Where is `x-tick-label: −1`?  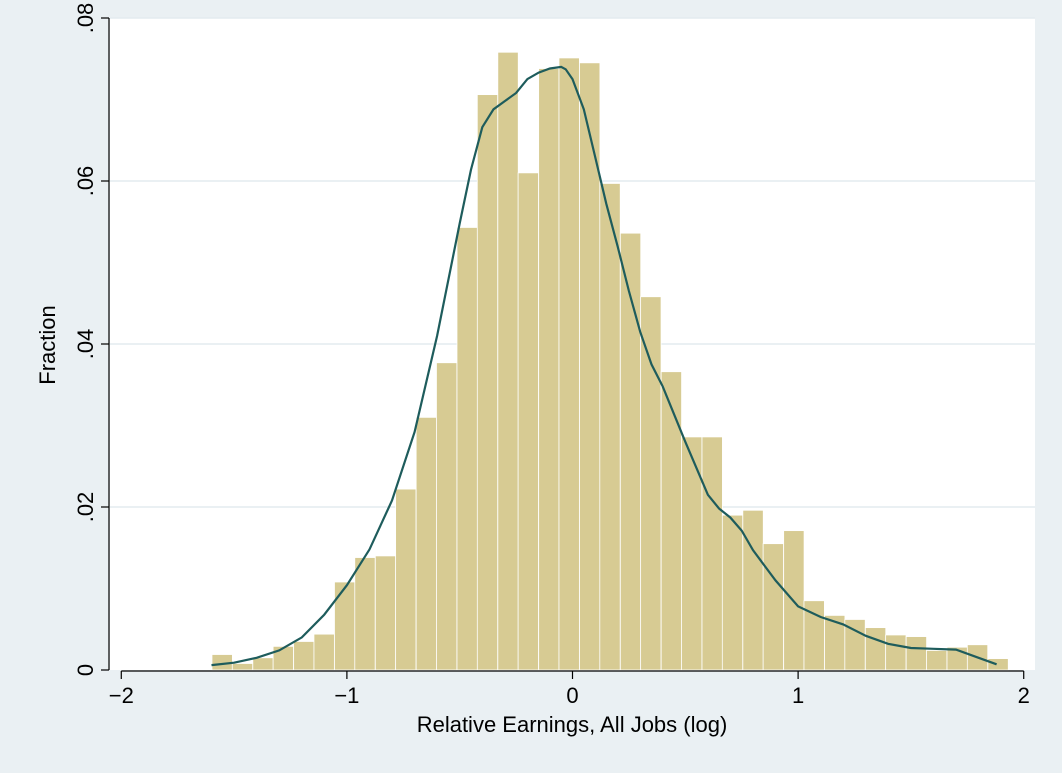 x-tick-label: −1 is located at coordinates (346, 695).